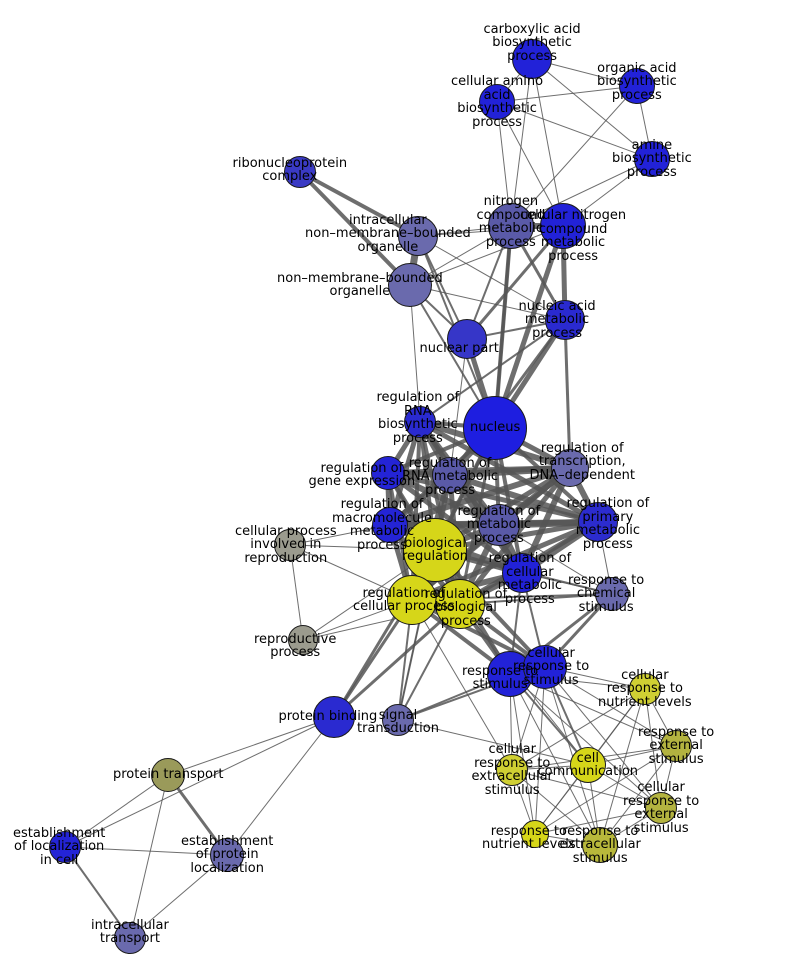 This screenshot has height=971, width=786. Describe the element at coordinates (398, 720) in the screenshot. I see `graph-node-signal-transduction` at that location.